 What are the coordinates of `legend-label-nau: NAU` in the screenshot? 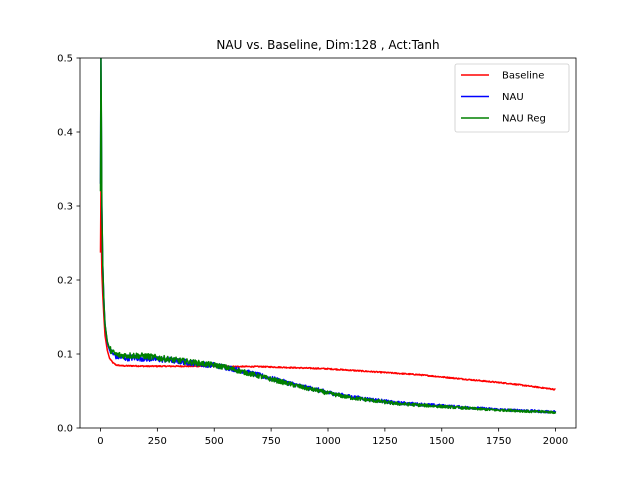 It's located at (513, 97).